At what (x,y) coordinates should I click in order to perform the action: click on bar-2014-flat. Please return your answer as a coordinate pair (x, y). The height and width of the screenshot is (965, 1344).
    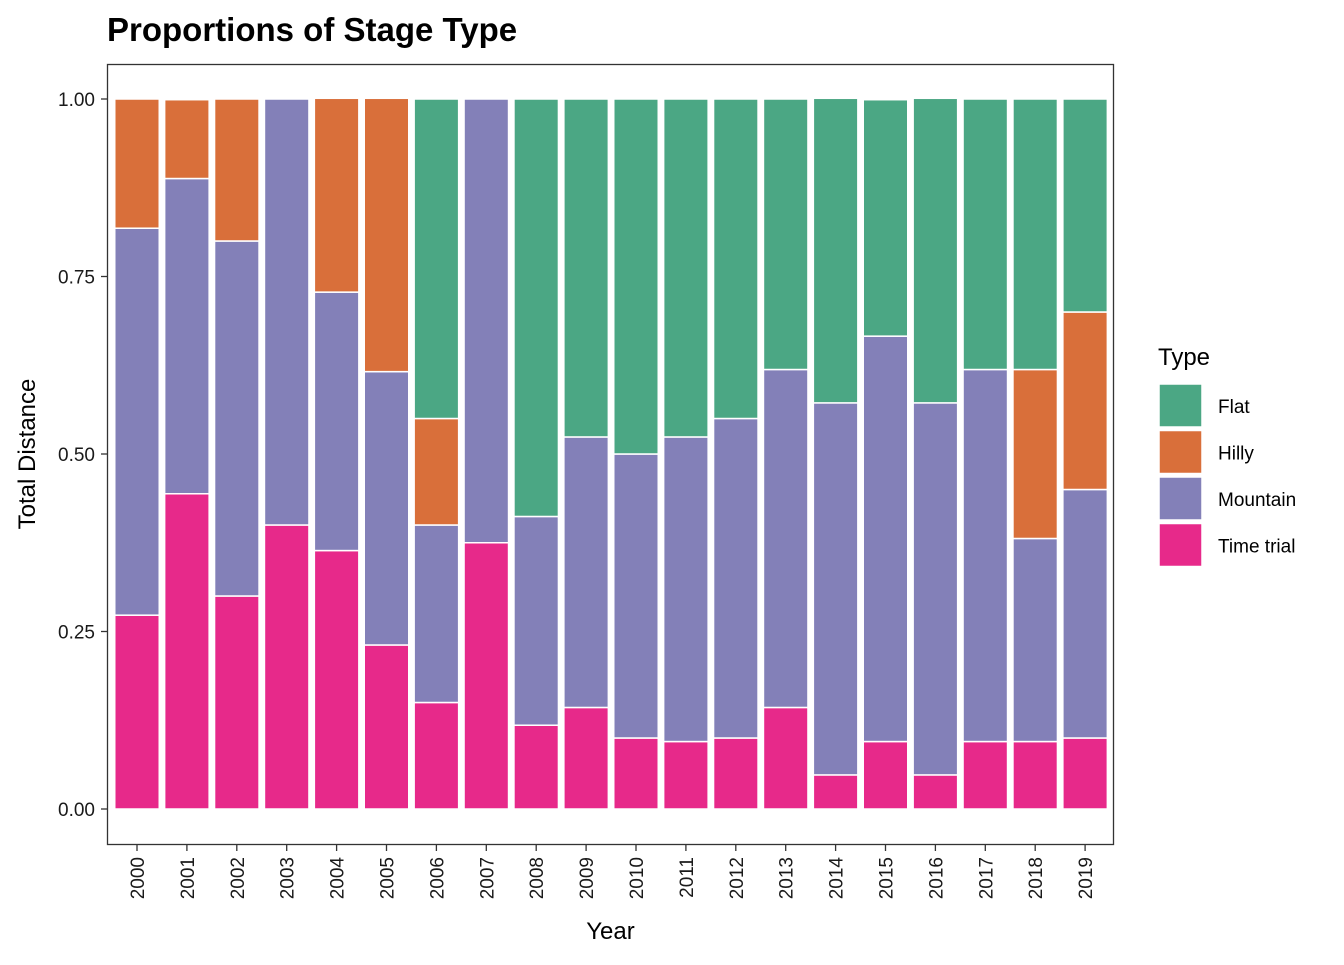
    Looking at the image, I should click on (835, 250).